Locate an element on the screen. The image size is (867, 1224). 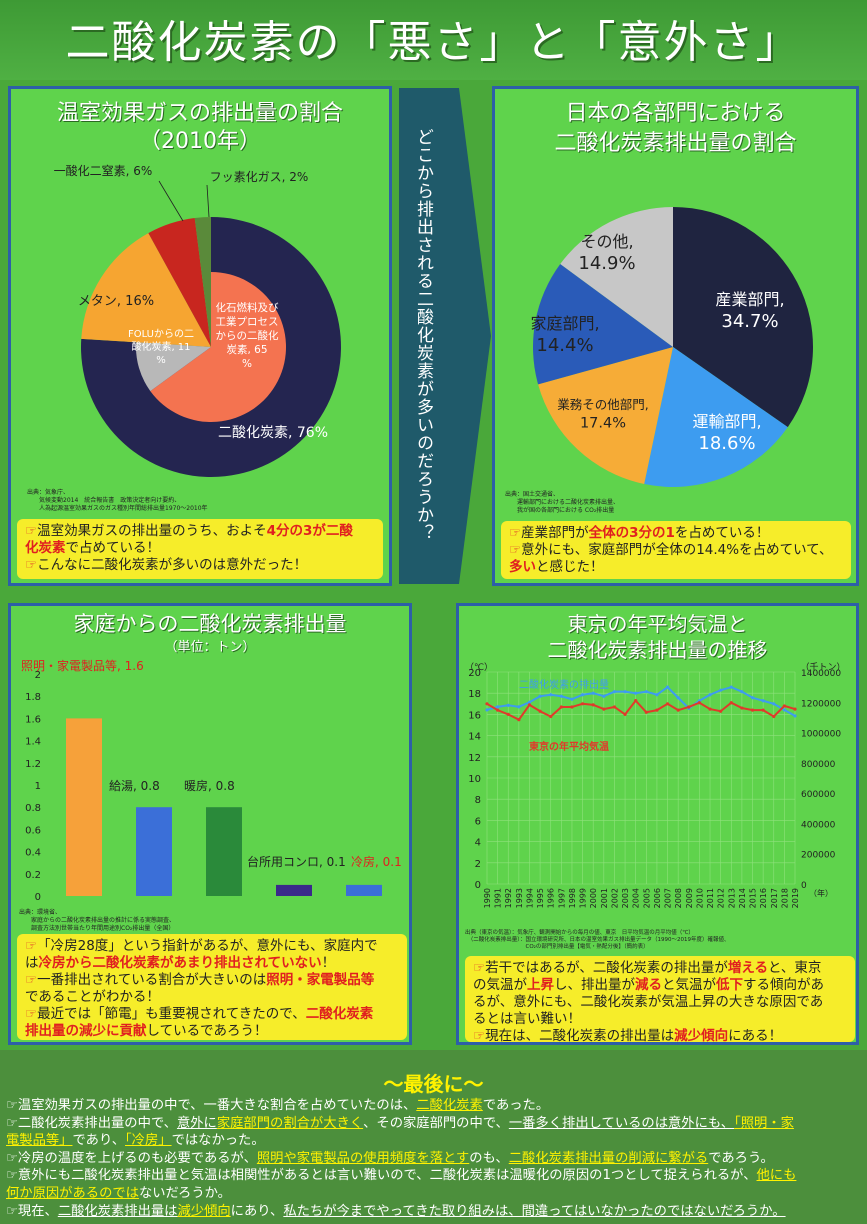
bar-ytick: 0.2 is located at coordinates (33, 875).